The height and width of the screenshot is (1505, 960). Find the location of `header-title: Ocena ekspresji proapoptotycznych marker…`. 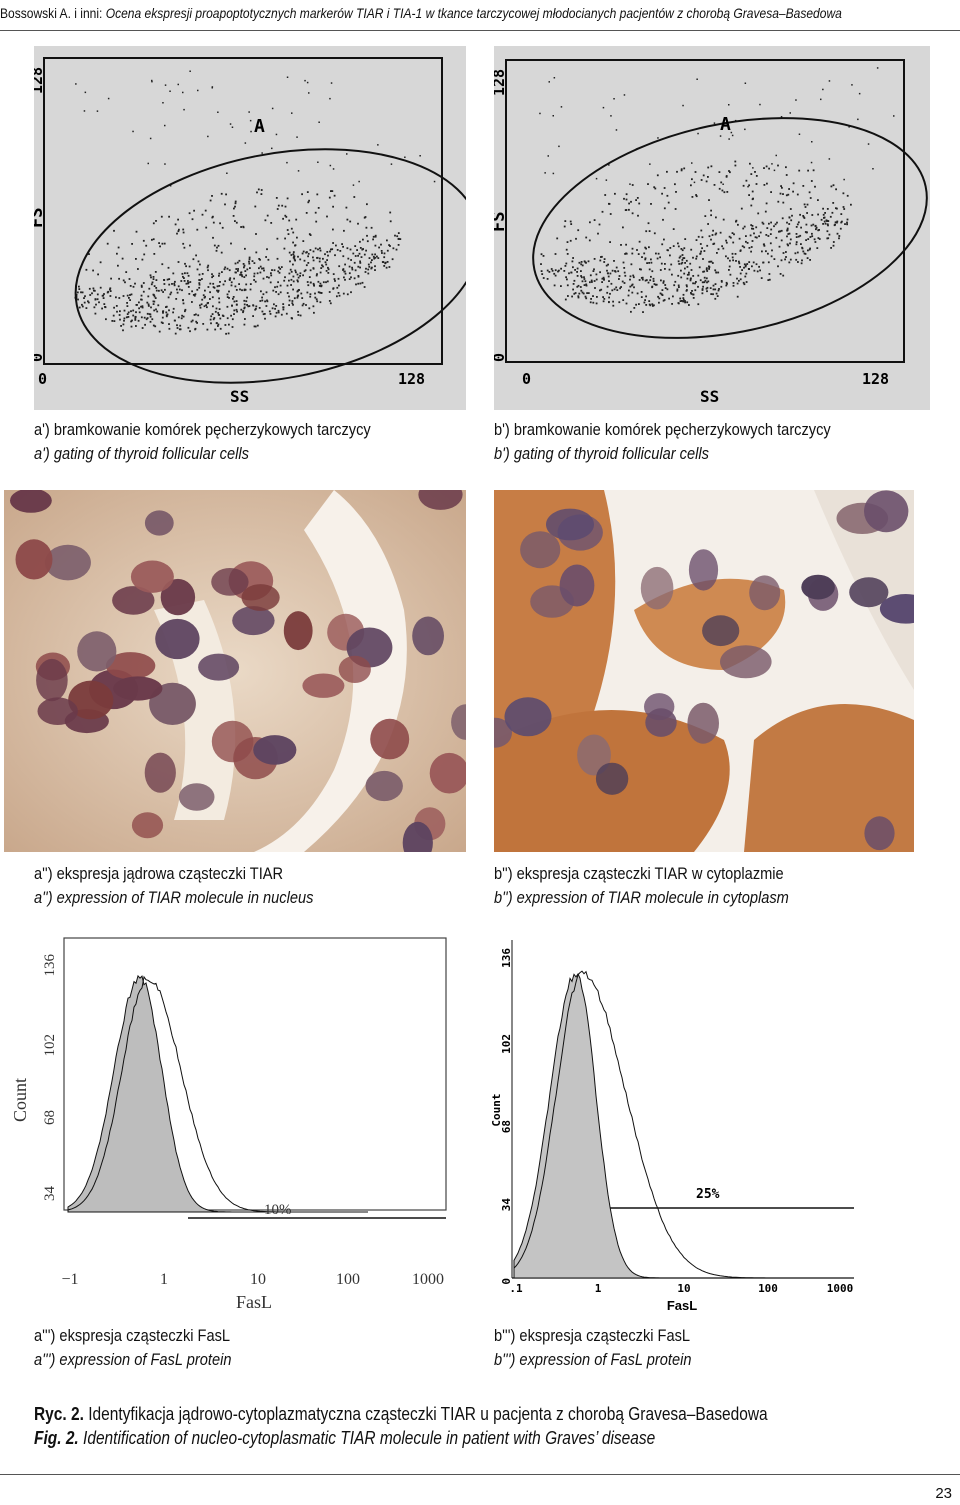

header-title: Ocena ekspresji proapoptotycznych marker… is located at coordinates (473, 13).